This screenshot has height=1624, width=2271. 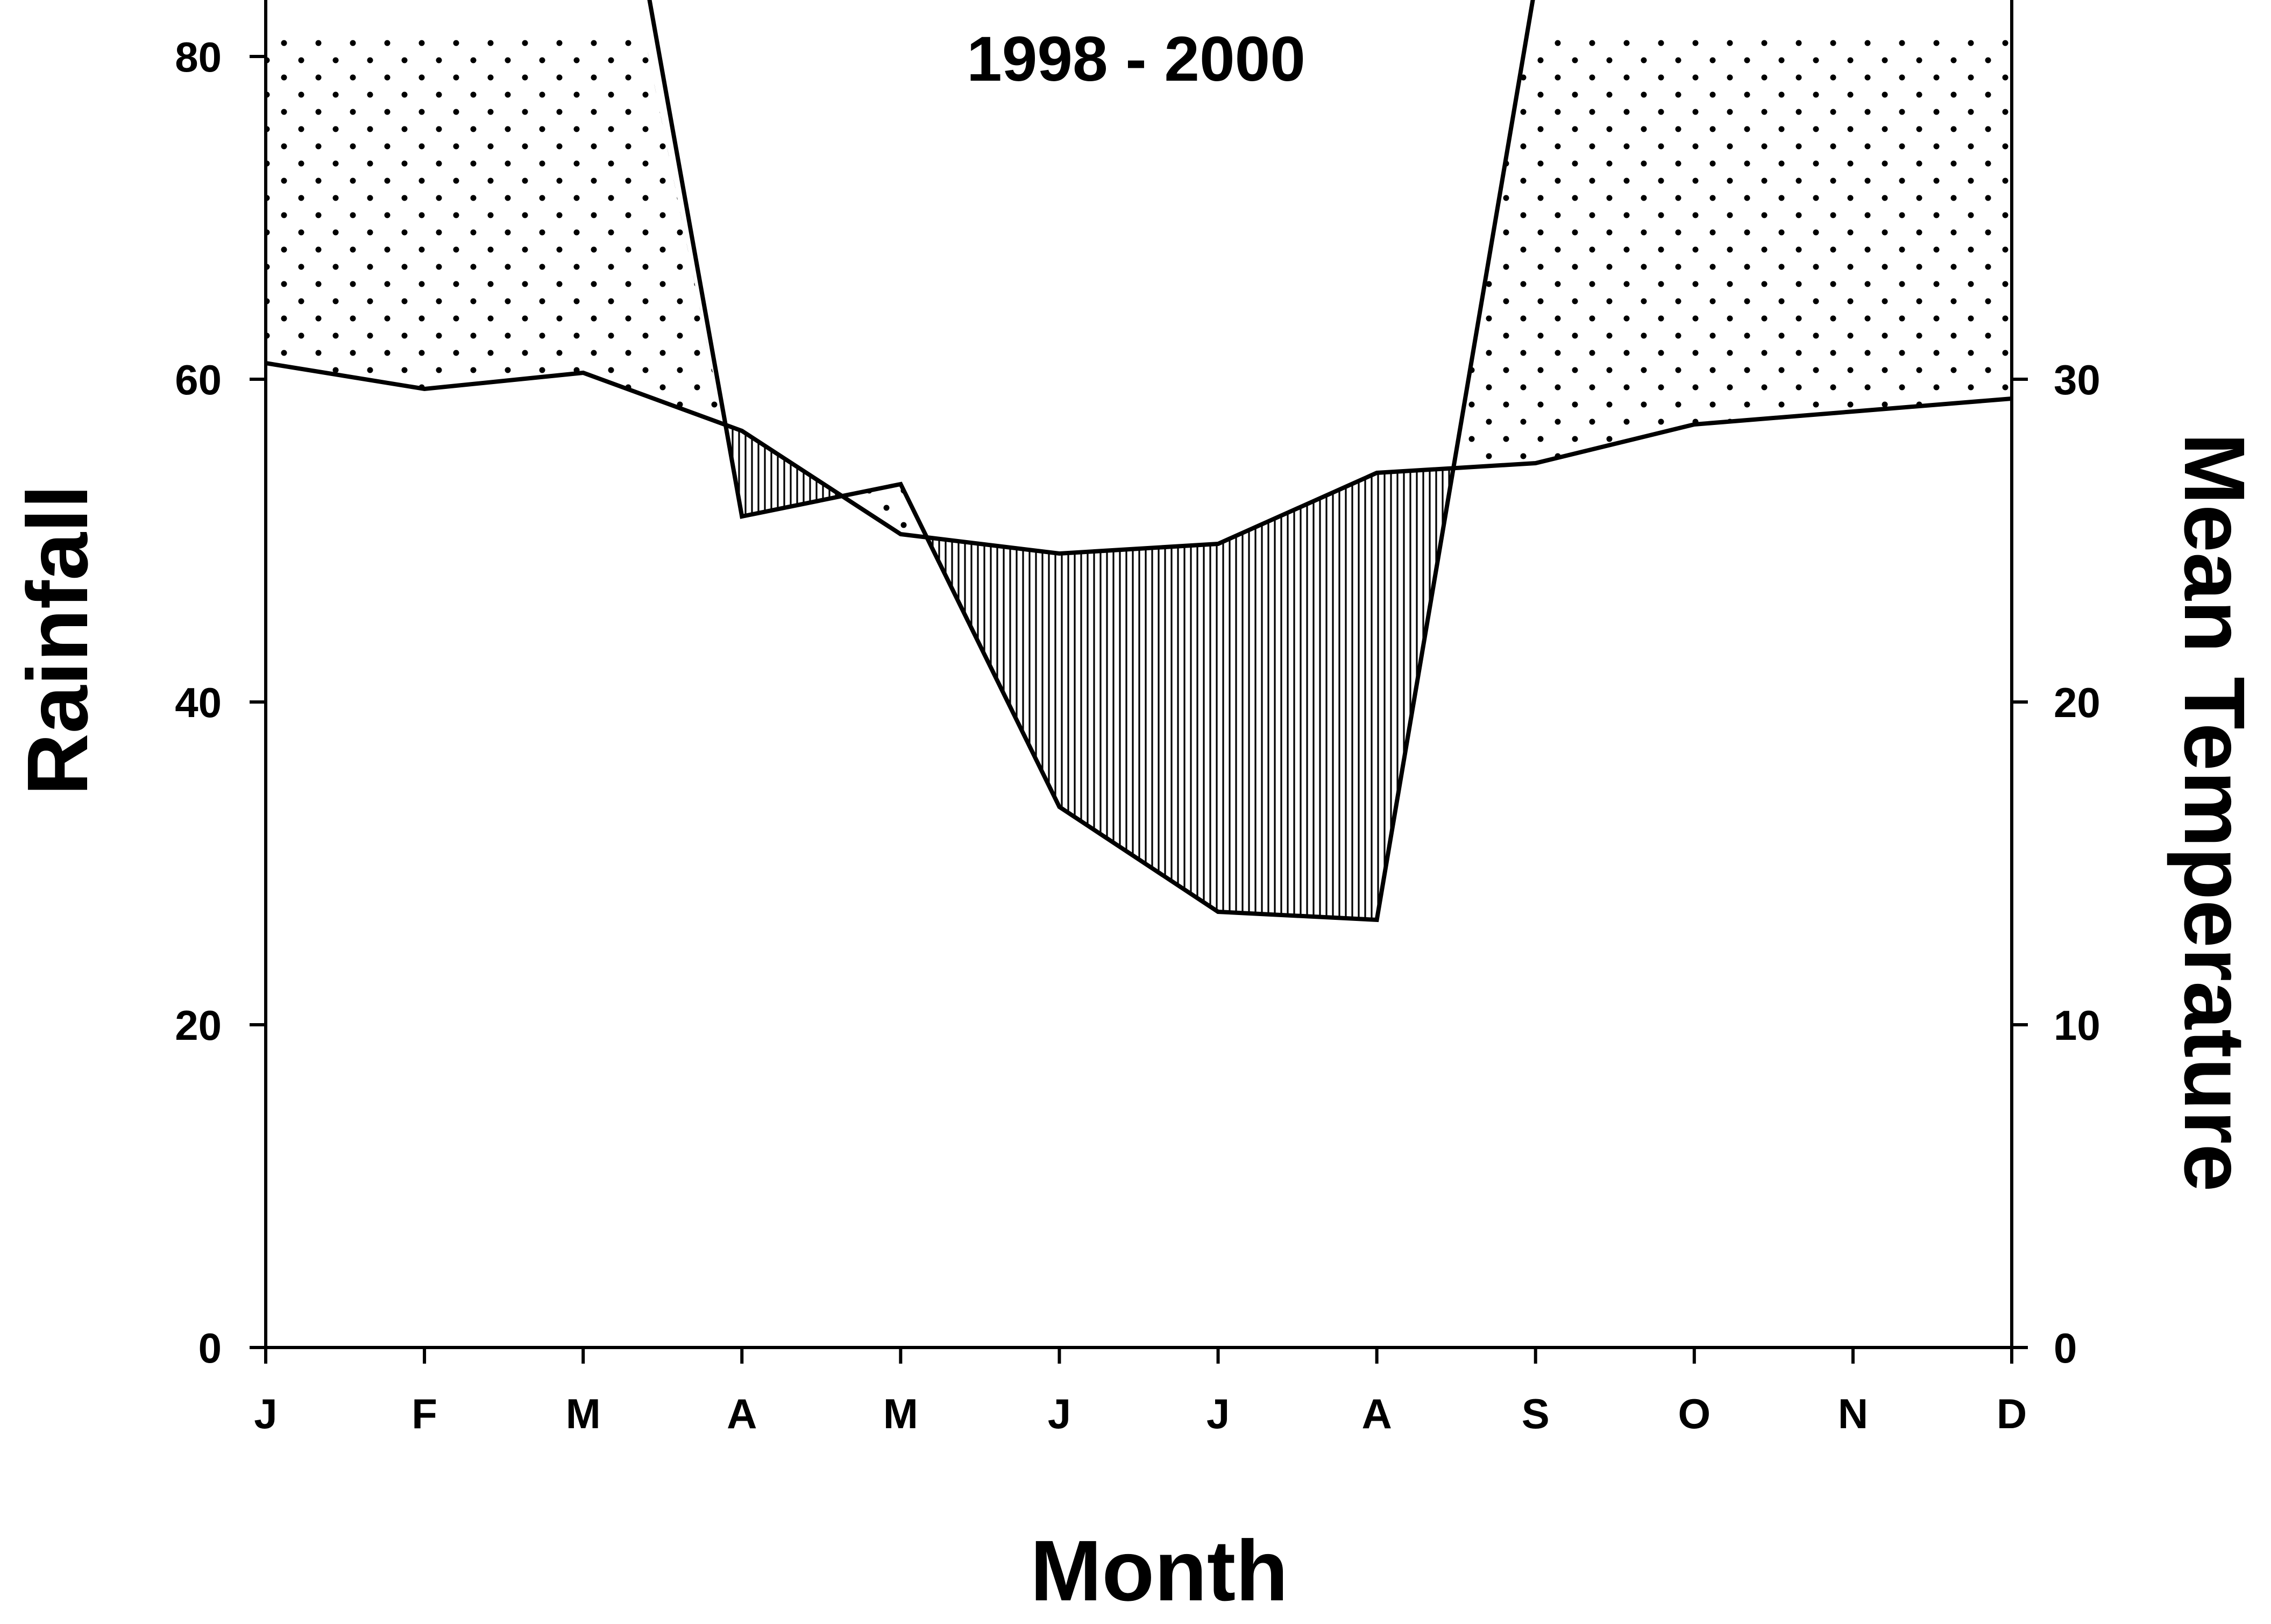 What do you see at coordinates (2215, 813) in the screenshot?
I see `y-axis-title-right: Mean Temperature` at bounding box center [2215, 813].